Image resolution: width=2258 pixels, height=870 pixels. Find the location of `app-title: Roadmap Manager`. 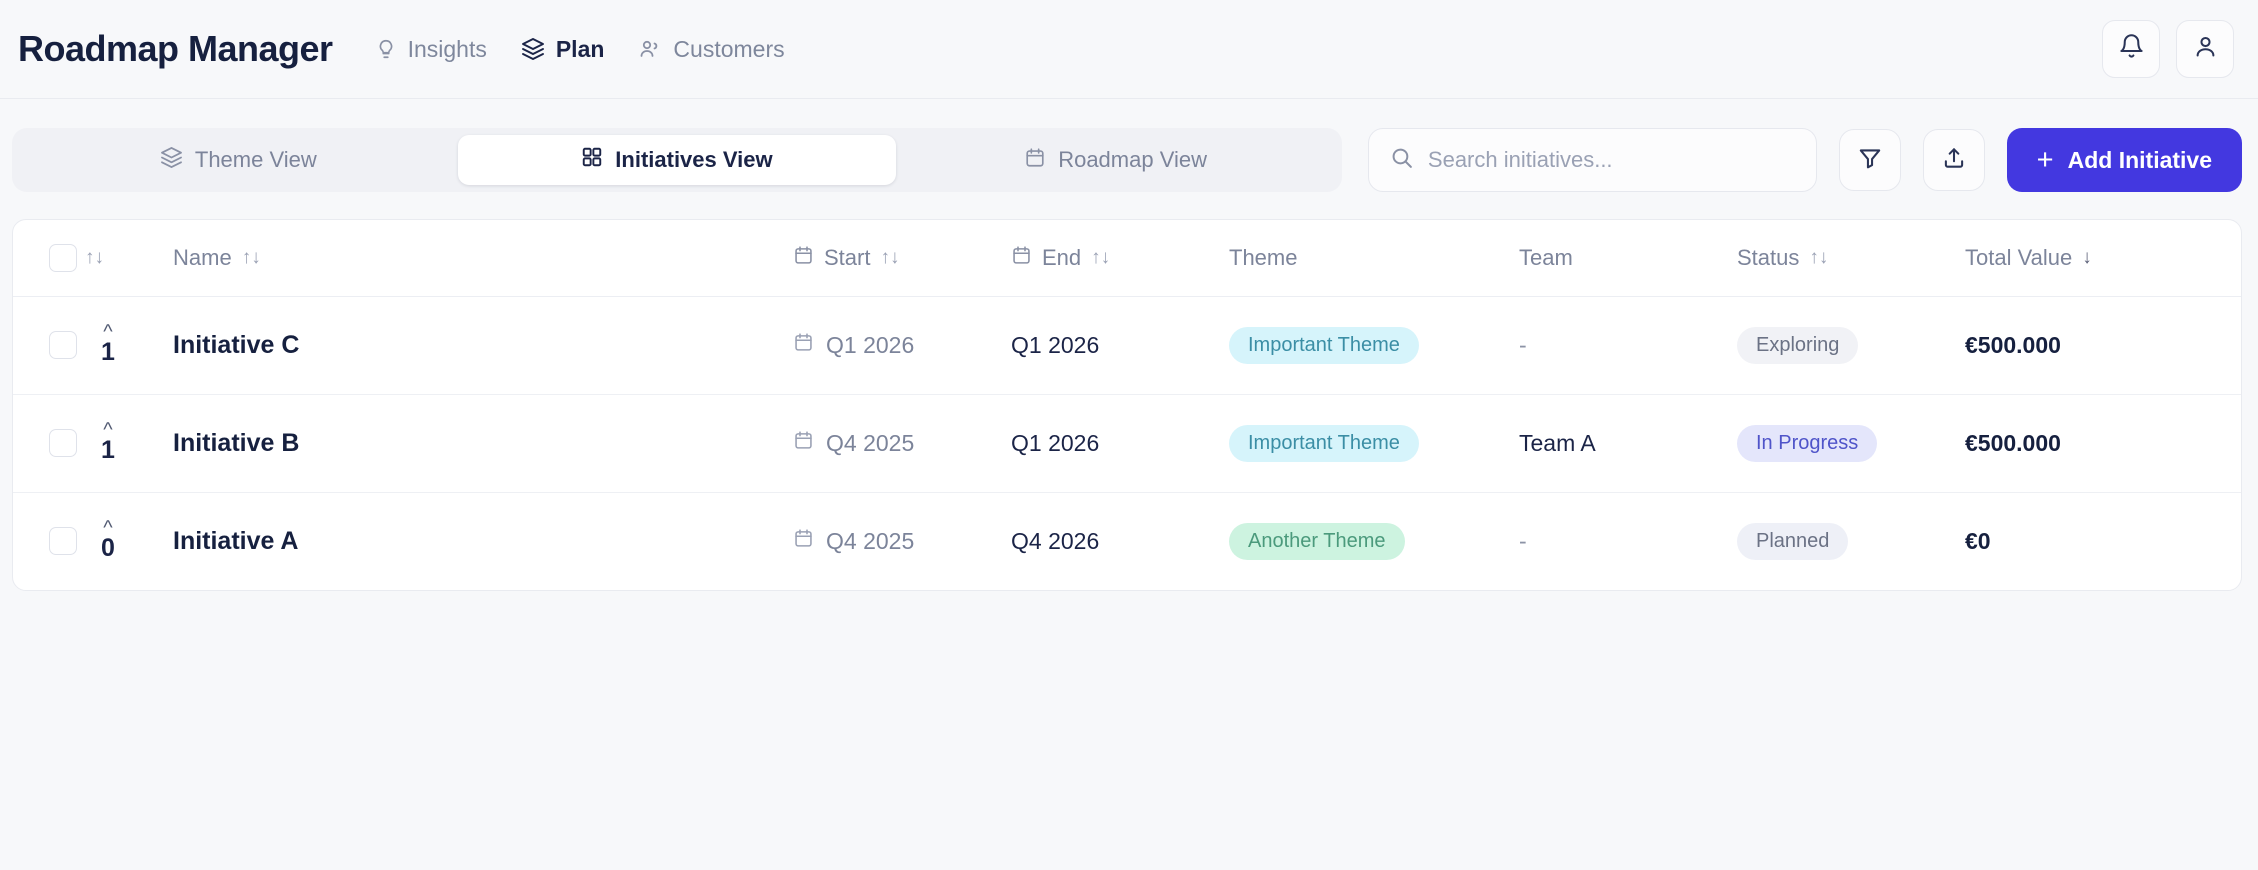

app-title: Roadmap Manager is located at coordinates (175, 48).